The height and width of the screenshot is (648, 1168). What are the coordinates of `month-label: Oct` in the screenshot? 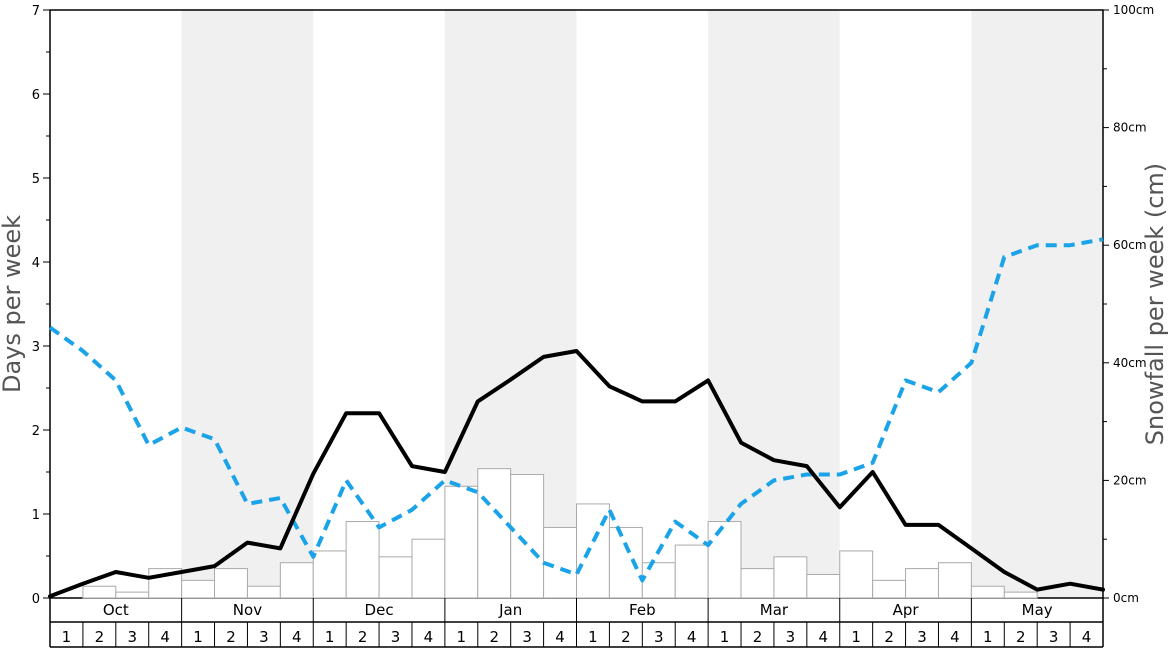 It's located at (116, 610).